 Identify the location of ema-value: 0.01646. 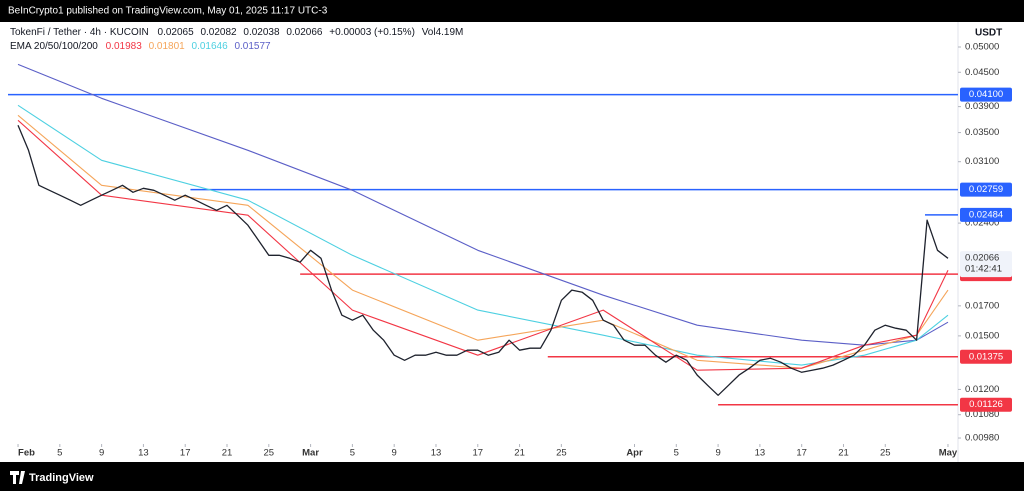
(210, 46).